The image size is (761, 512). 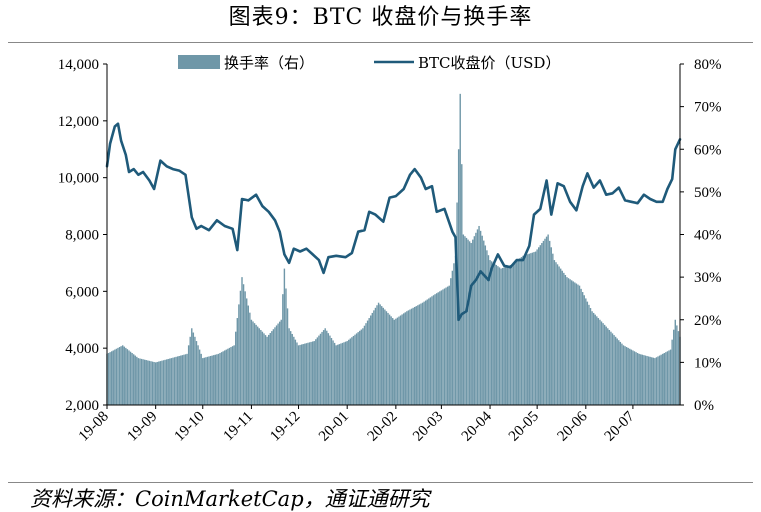 I want to click on legend-label-turnover: 换手率（右）, so click(x=269, y=63).